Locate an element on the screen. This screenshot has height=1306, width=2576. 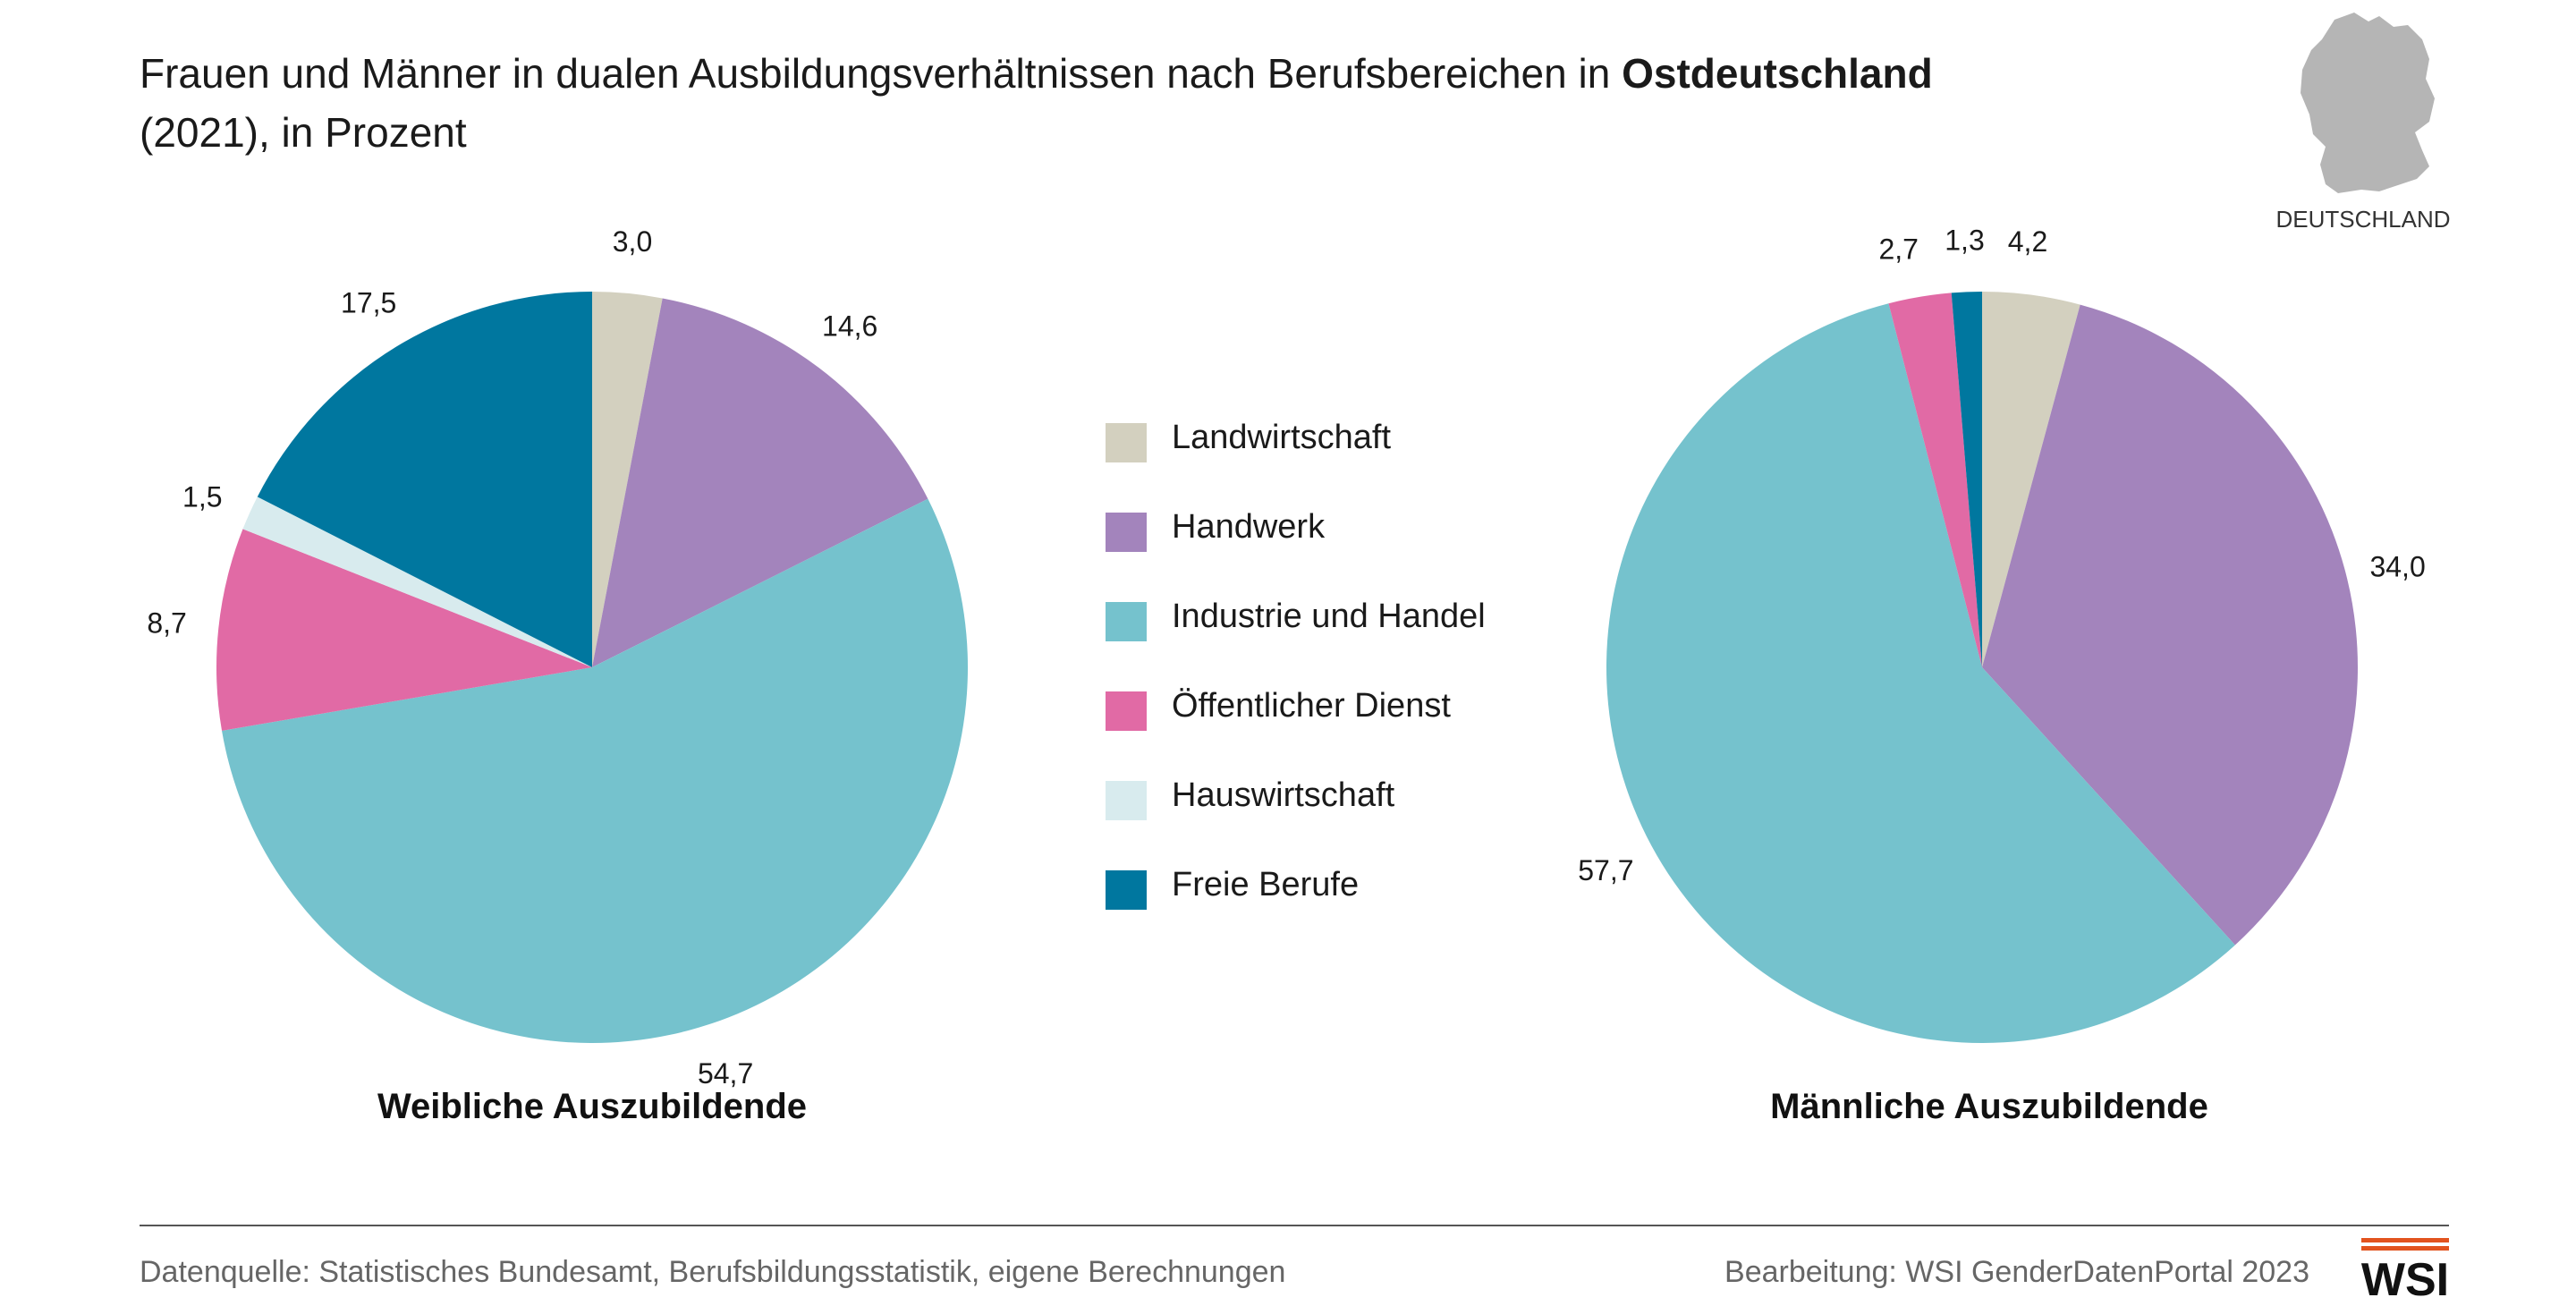
wsi-logo: WSI is located at coordinates (2405, 1272).